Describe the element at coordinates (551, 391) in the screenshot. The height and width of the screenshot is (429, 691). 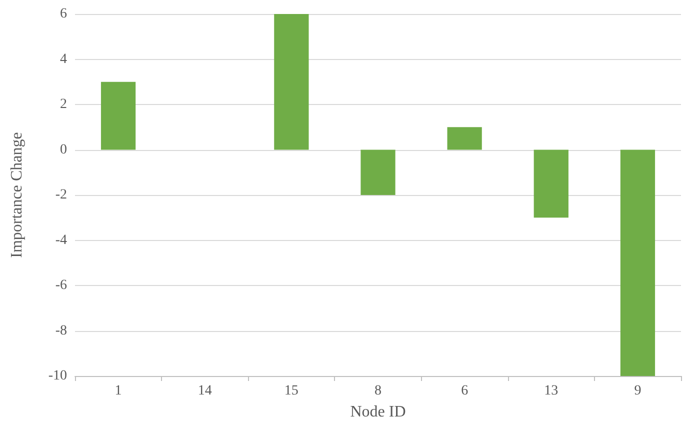
I see `x-tick-label: 13` at that location.